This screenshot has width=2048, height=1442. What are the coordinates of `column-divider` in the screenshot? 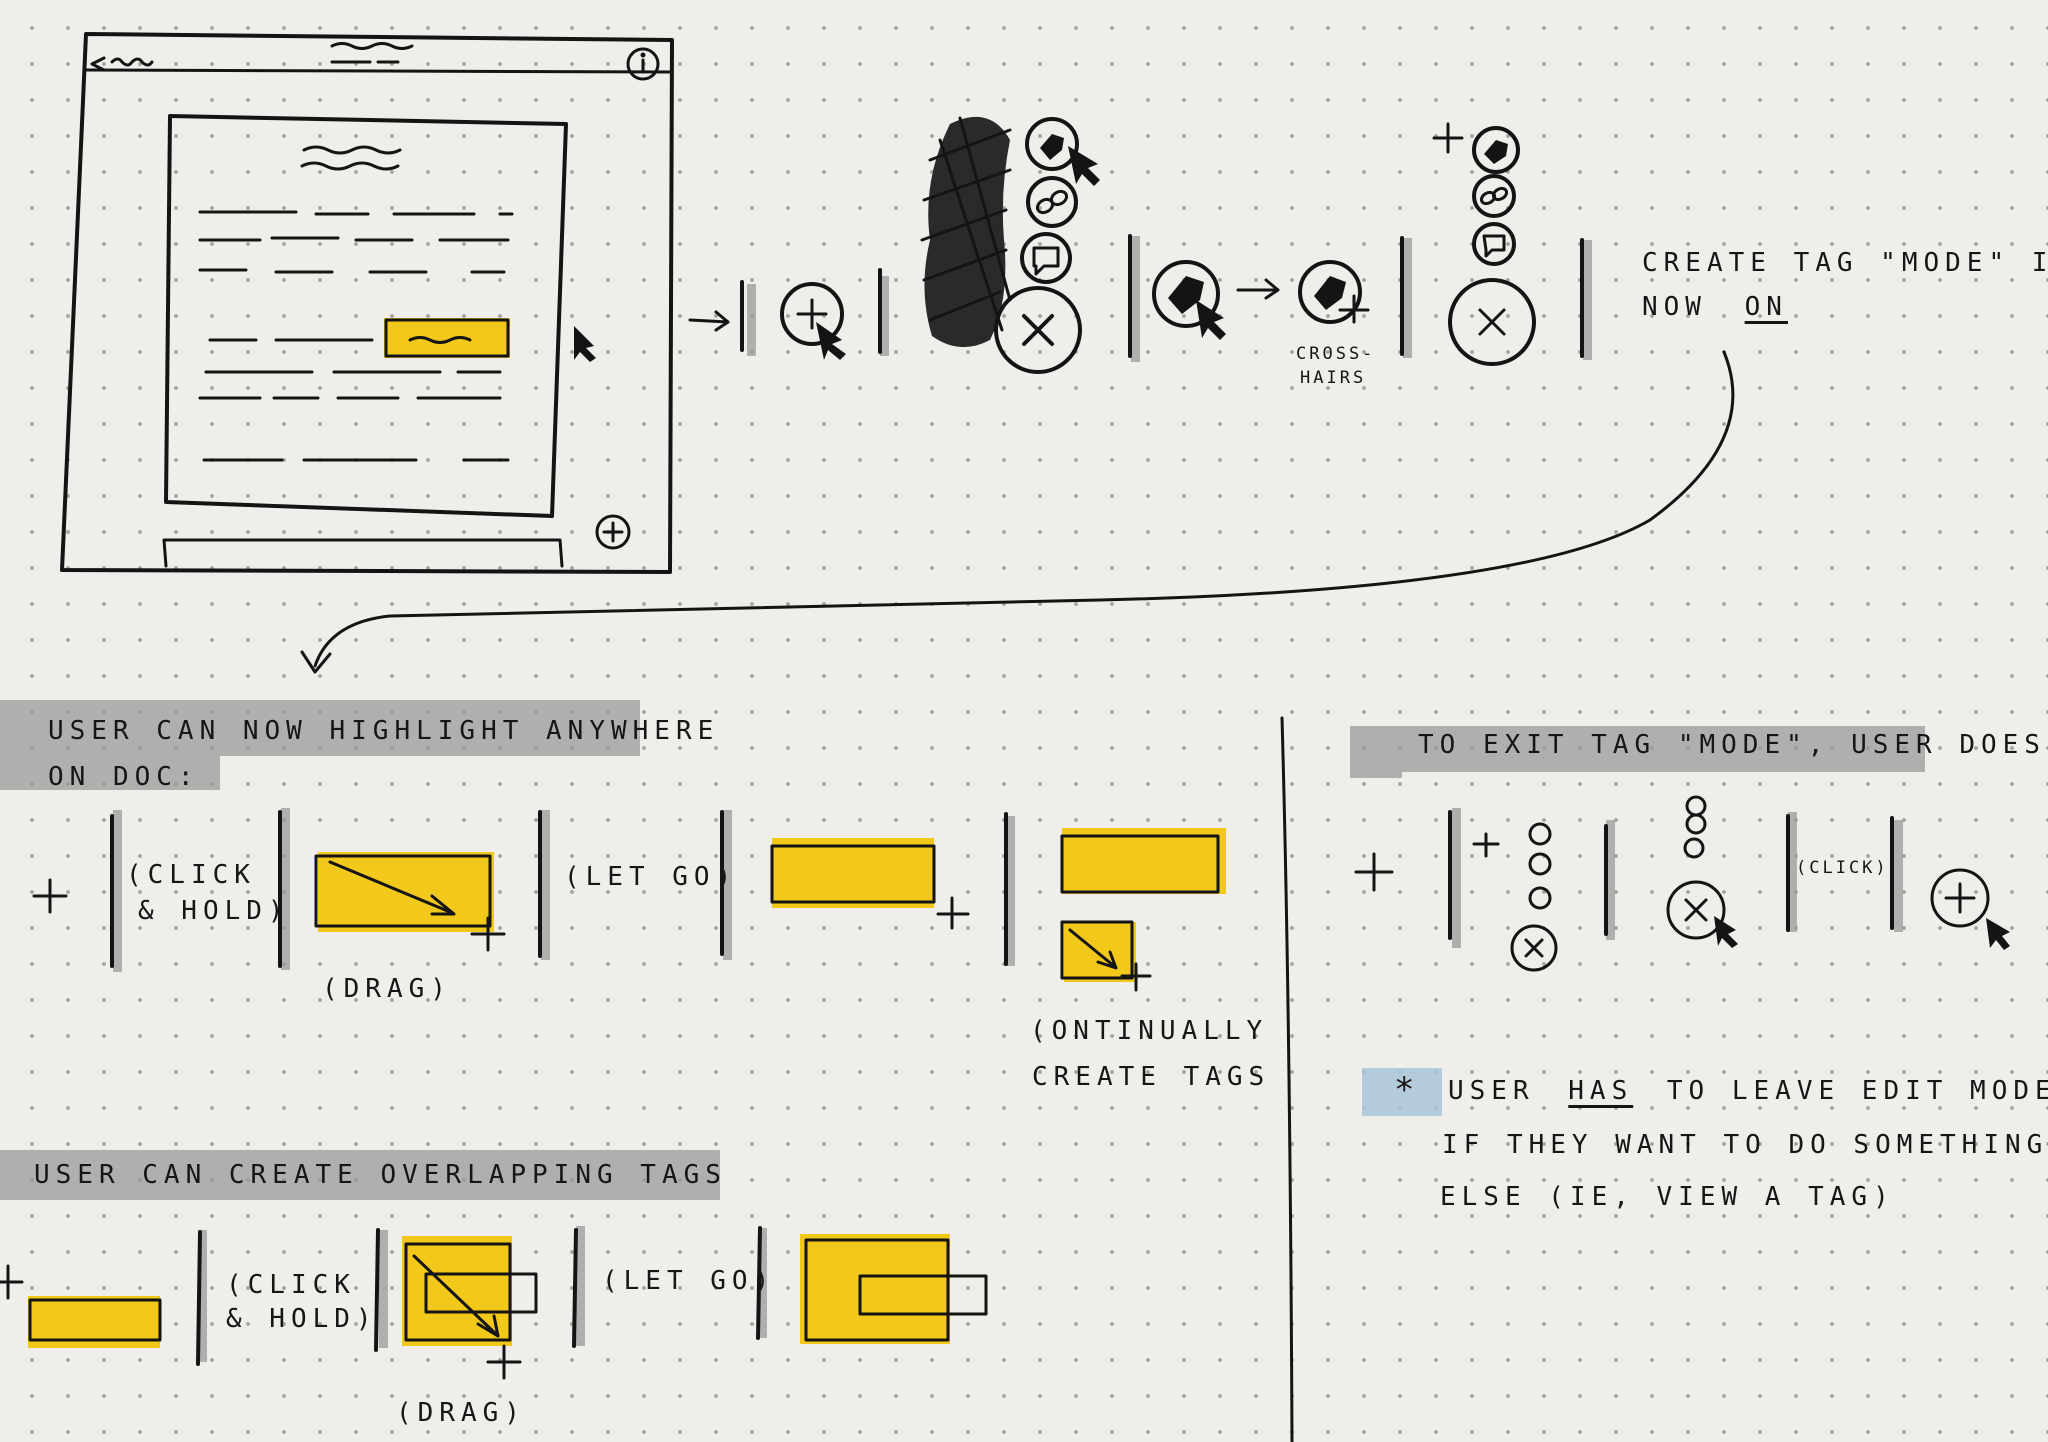 It's located at (1287, 1079).